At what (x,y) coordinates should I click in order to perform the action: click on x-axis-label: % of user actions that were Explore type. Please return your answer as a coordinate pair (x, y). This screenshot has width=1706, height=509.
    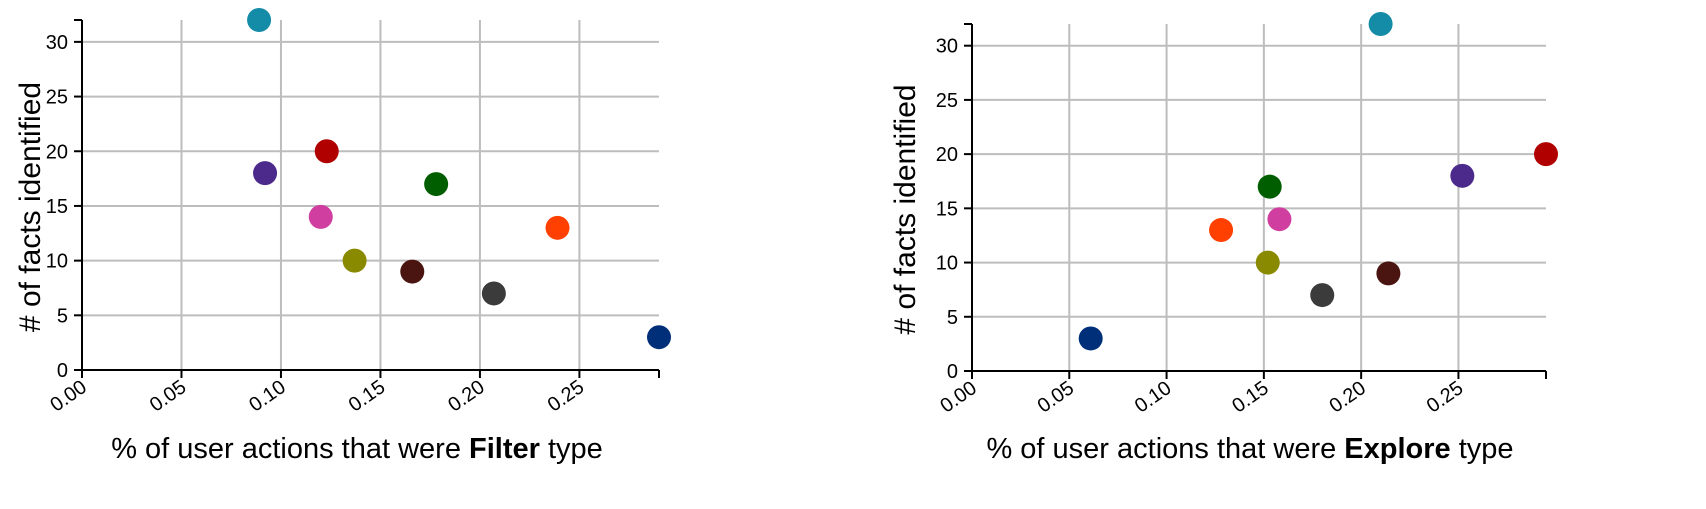
    Looking at the image, I should click on (1249, 449).